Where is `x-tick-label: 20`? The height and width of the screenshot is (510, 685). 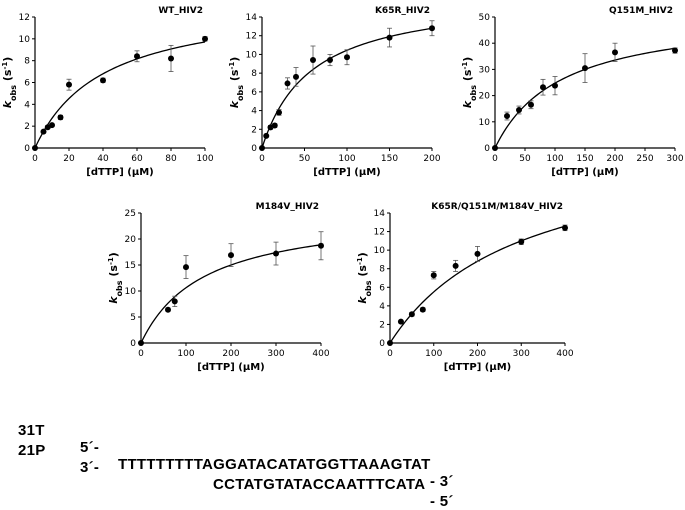
x-tick-label: 20 is located at coordinates (69, 159).